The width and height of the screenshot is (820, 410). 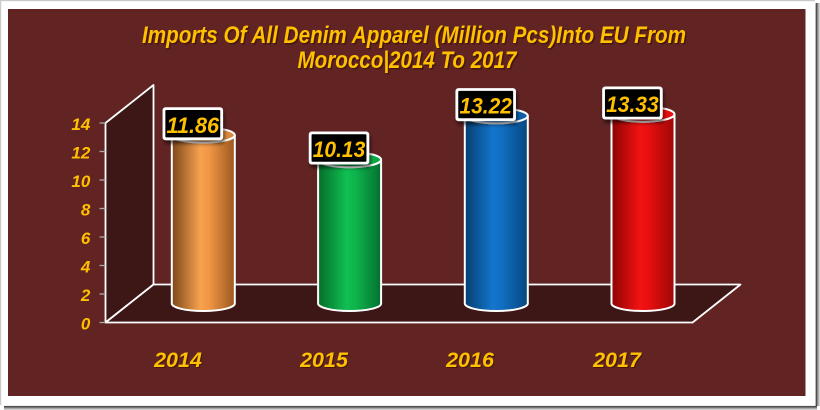 I want to click on svg-text: 2, so click(x=85, y=295).